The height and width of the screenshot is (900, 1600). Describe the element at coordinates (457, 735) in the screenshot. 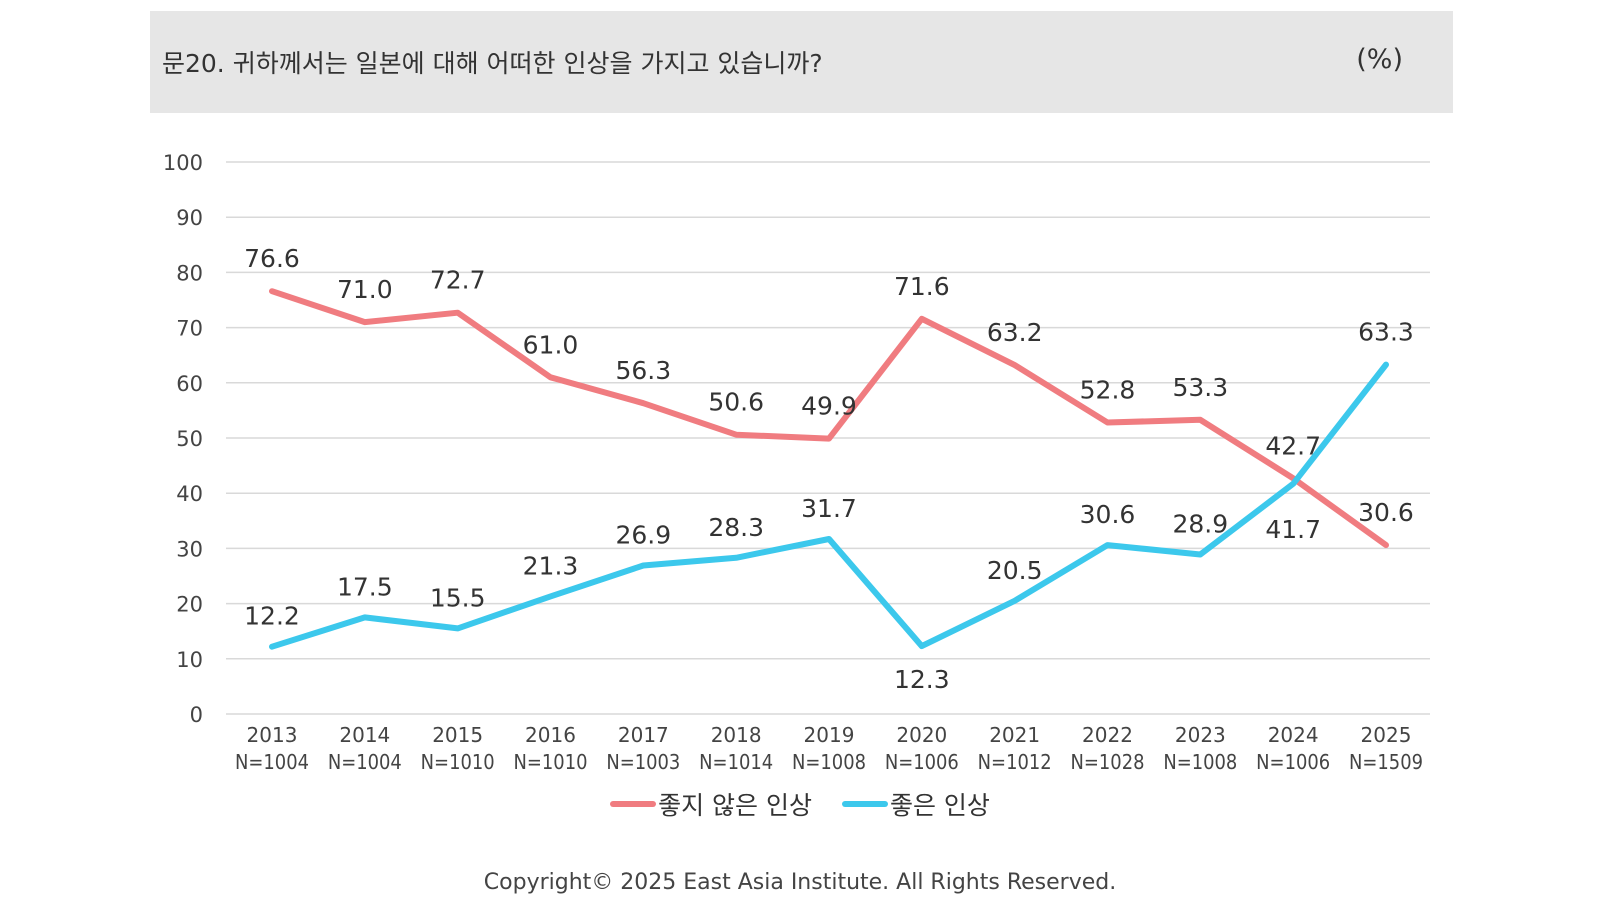

I see `x-tick-label: 2015` at that location.